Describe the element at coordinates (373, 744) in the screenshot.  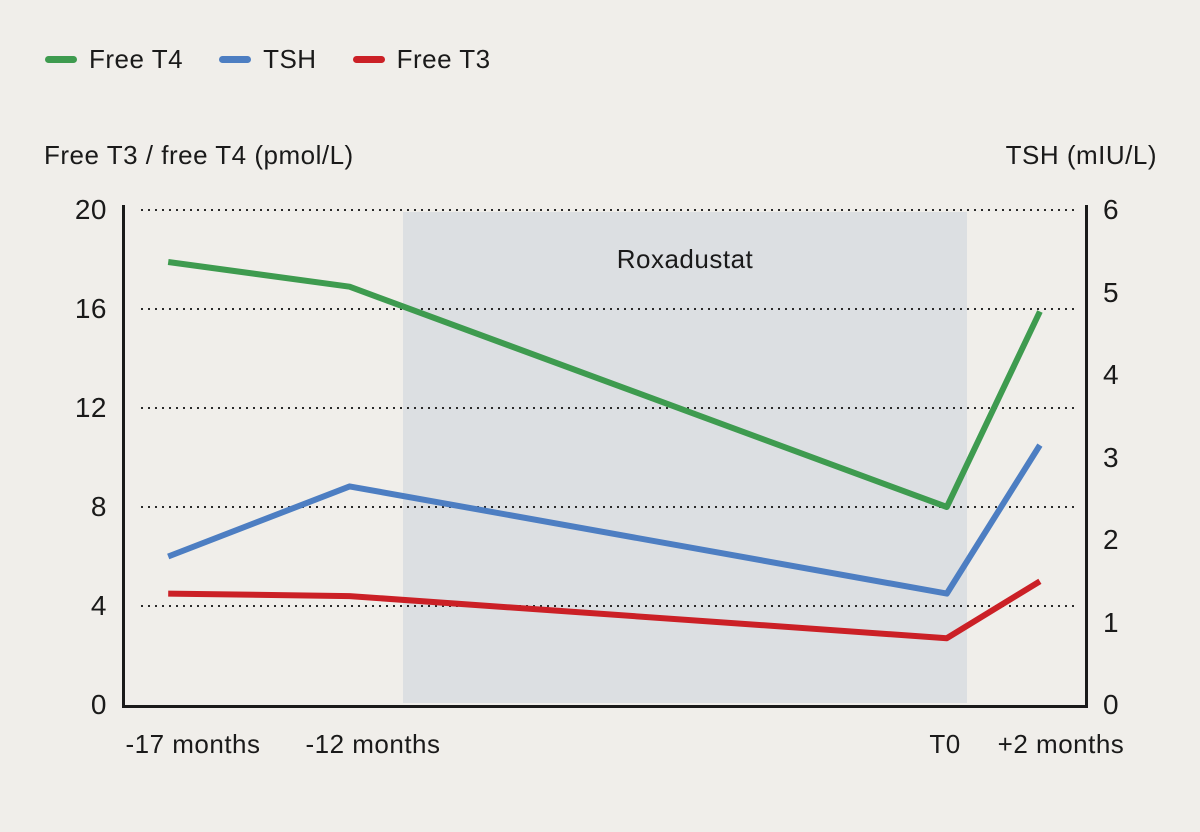
I see `xtick-minus-12-months: -12 months` at that location.